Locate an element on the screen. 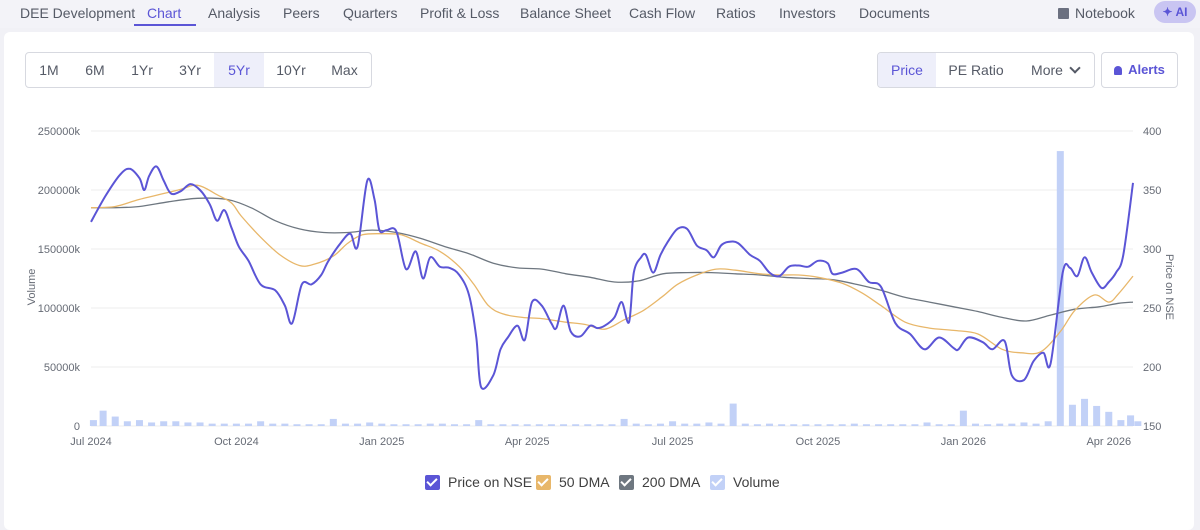  legend-price: Price on NSE is located at coordinates (478, 484).